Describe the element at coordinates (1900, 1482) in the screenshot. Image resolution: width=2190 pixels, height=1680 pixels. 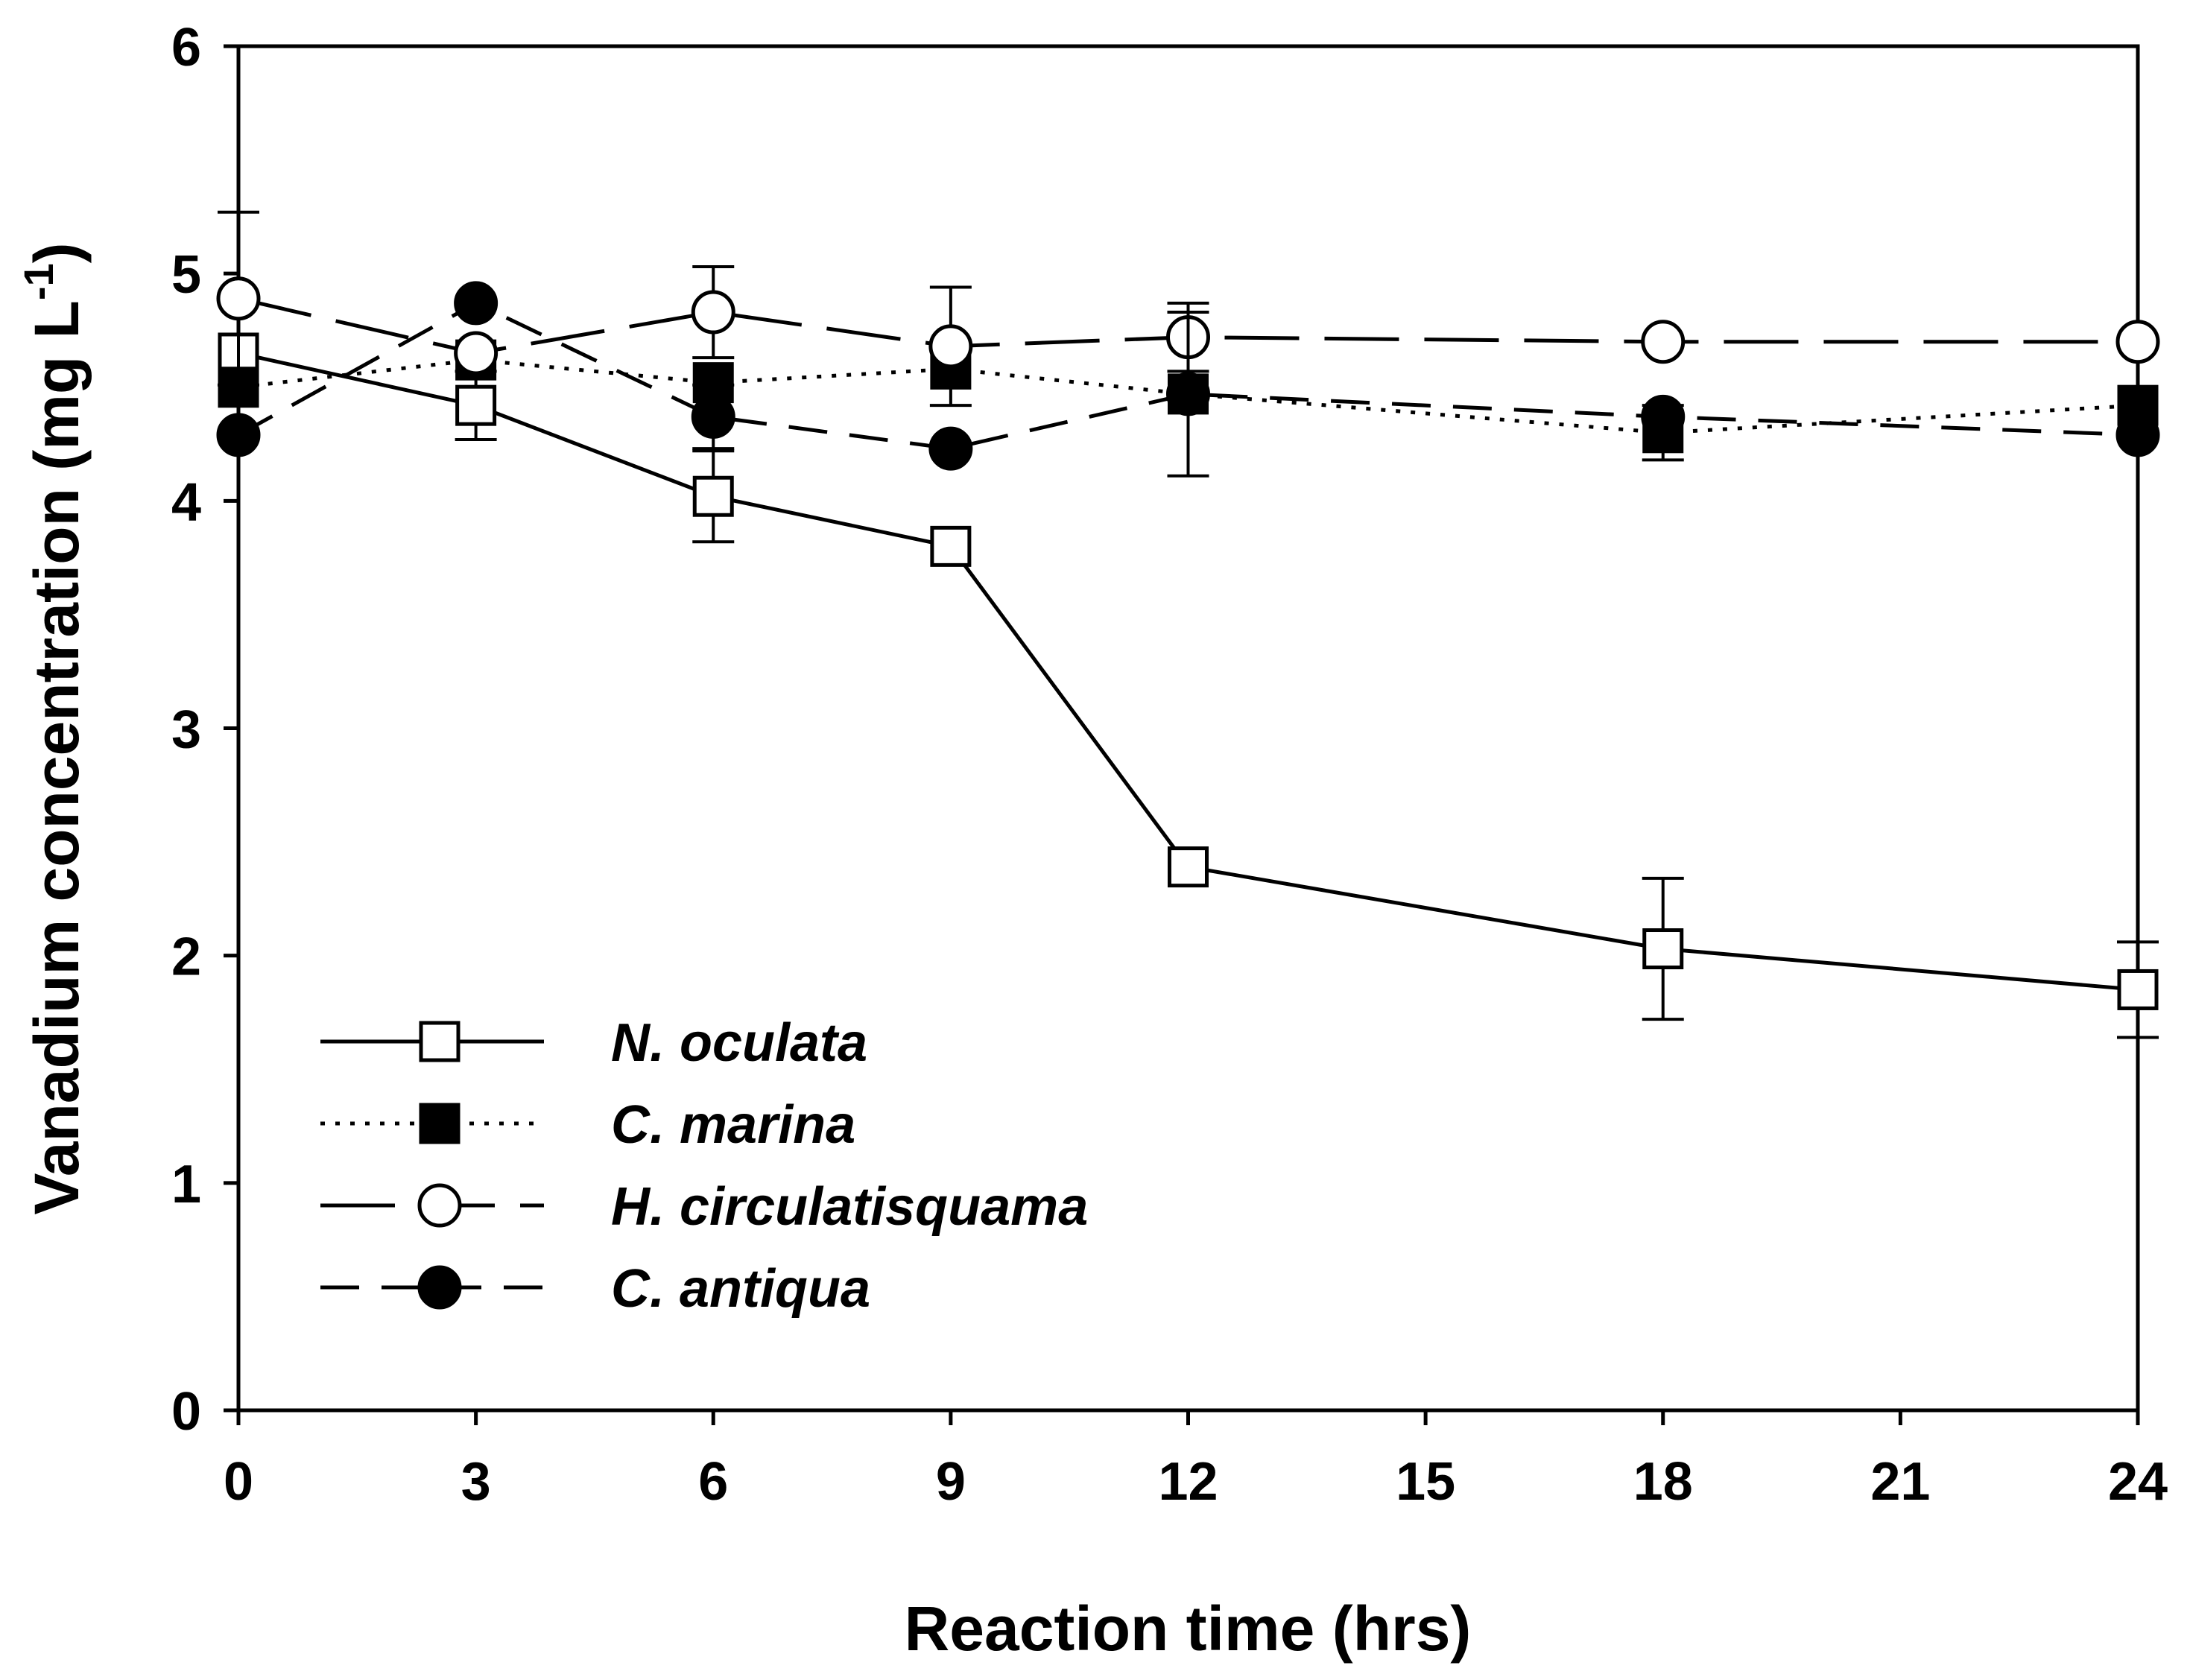
I see `x-tick-label: 21` at that location.